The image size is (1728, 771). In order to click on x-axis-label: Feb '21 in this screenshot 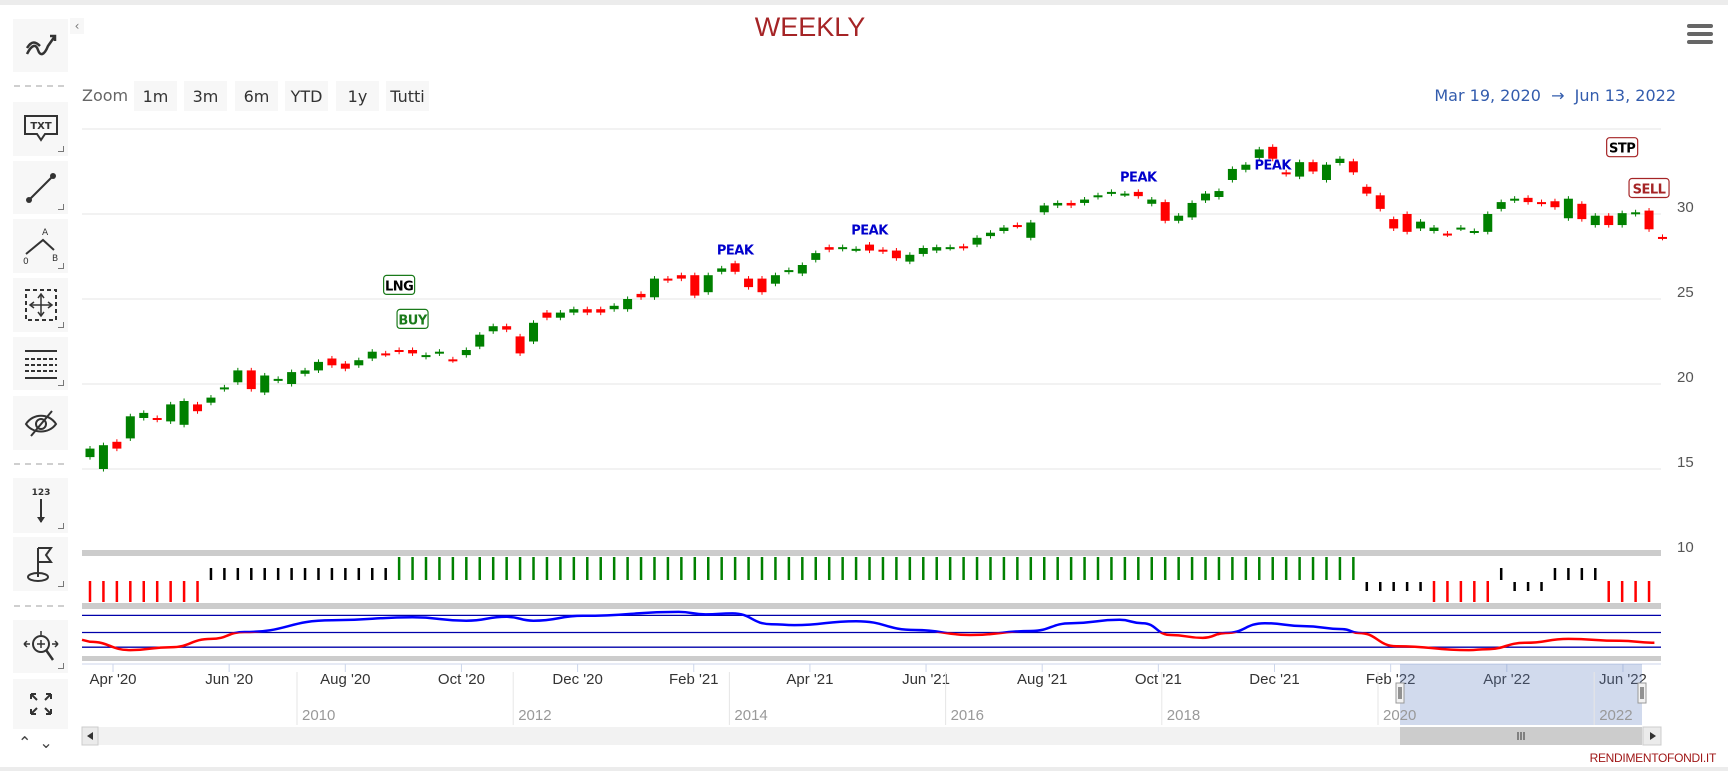, I will do `click(694, 679)`.